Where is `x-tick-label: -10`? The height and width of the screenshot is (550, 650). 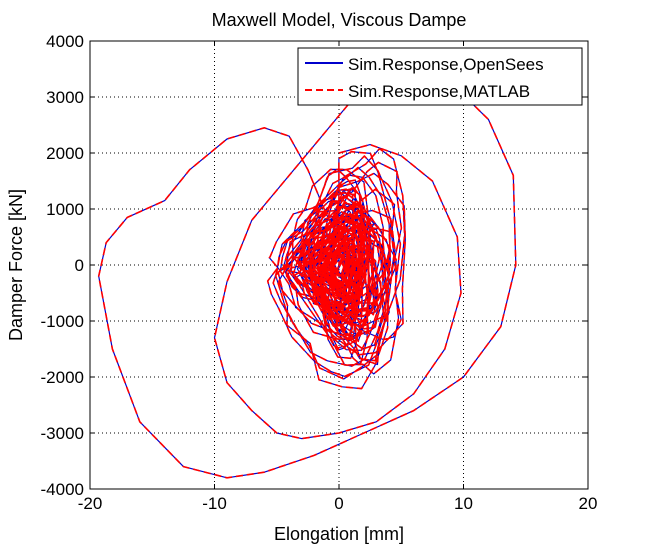 x-tick-label: -10 is located at coordinates (214, 503).